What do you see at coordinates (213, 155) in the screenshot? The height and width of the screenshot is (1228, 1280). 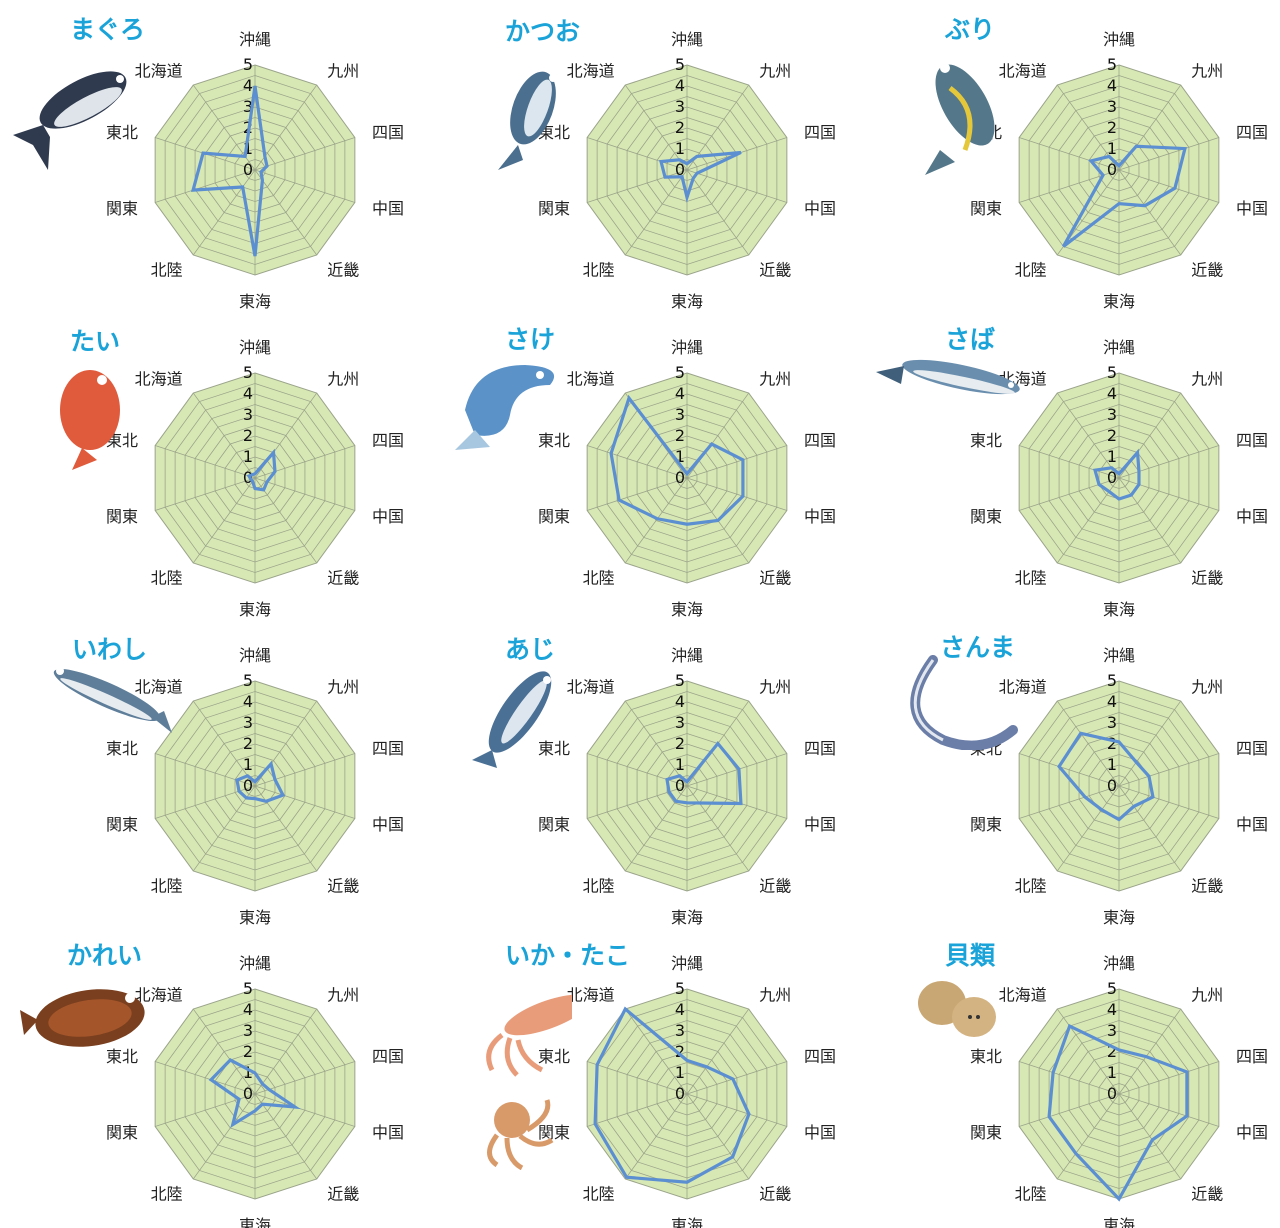 I see `radar-panel: 0 1 2 3 4 5 沖縄 九州 四国 中国 近畿 東海 北陸 関東 東北 北海道 まぐろ` at bounding box center [213, 155].